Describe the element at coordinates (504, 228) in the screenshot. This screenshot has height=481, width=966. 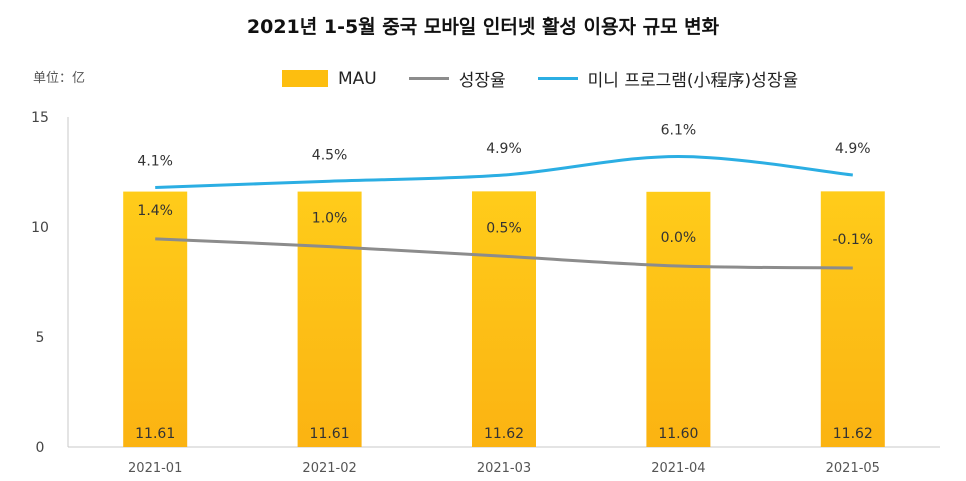
I see `growth-label: 0.5%` at that location.